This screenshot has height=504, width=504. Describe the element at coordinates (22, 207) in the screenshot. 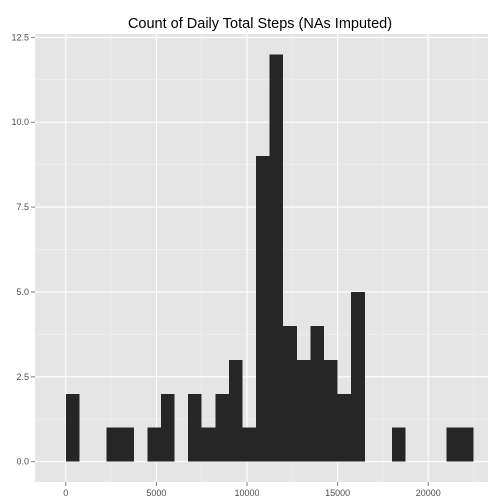

I see `y-tick-label: 7.5` at that location.